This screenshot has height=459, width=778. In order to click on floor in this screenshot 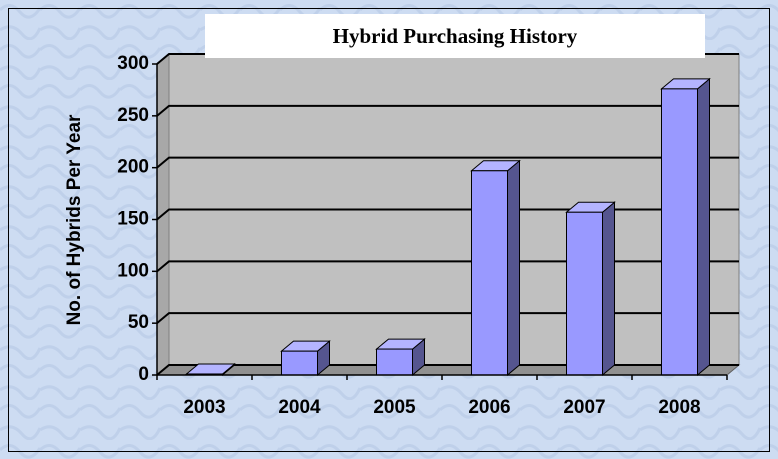, I will do `click(448, 370)`.